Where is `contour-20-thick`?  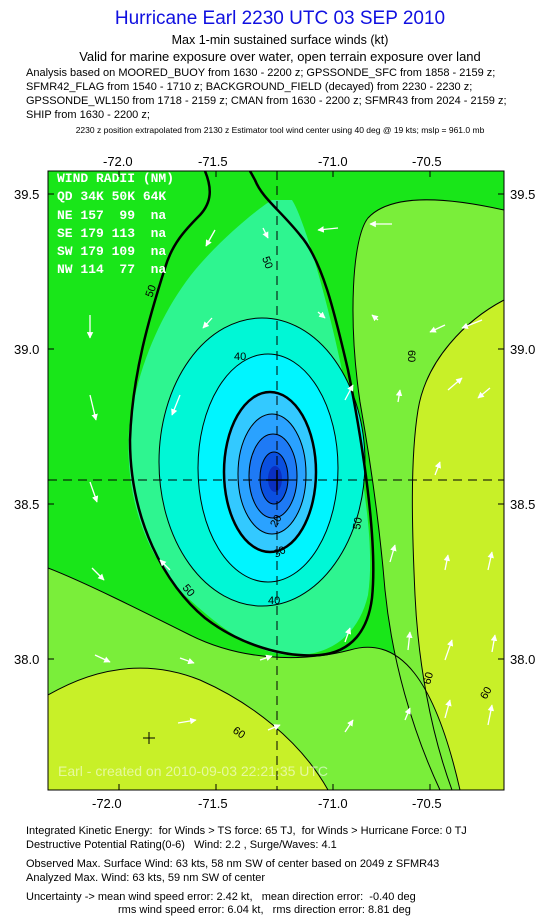 contour-20-thick is located at coordinates (270, 472).